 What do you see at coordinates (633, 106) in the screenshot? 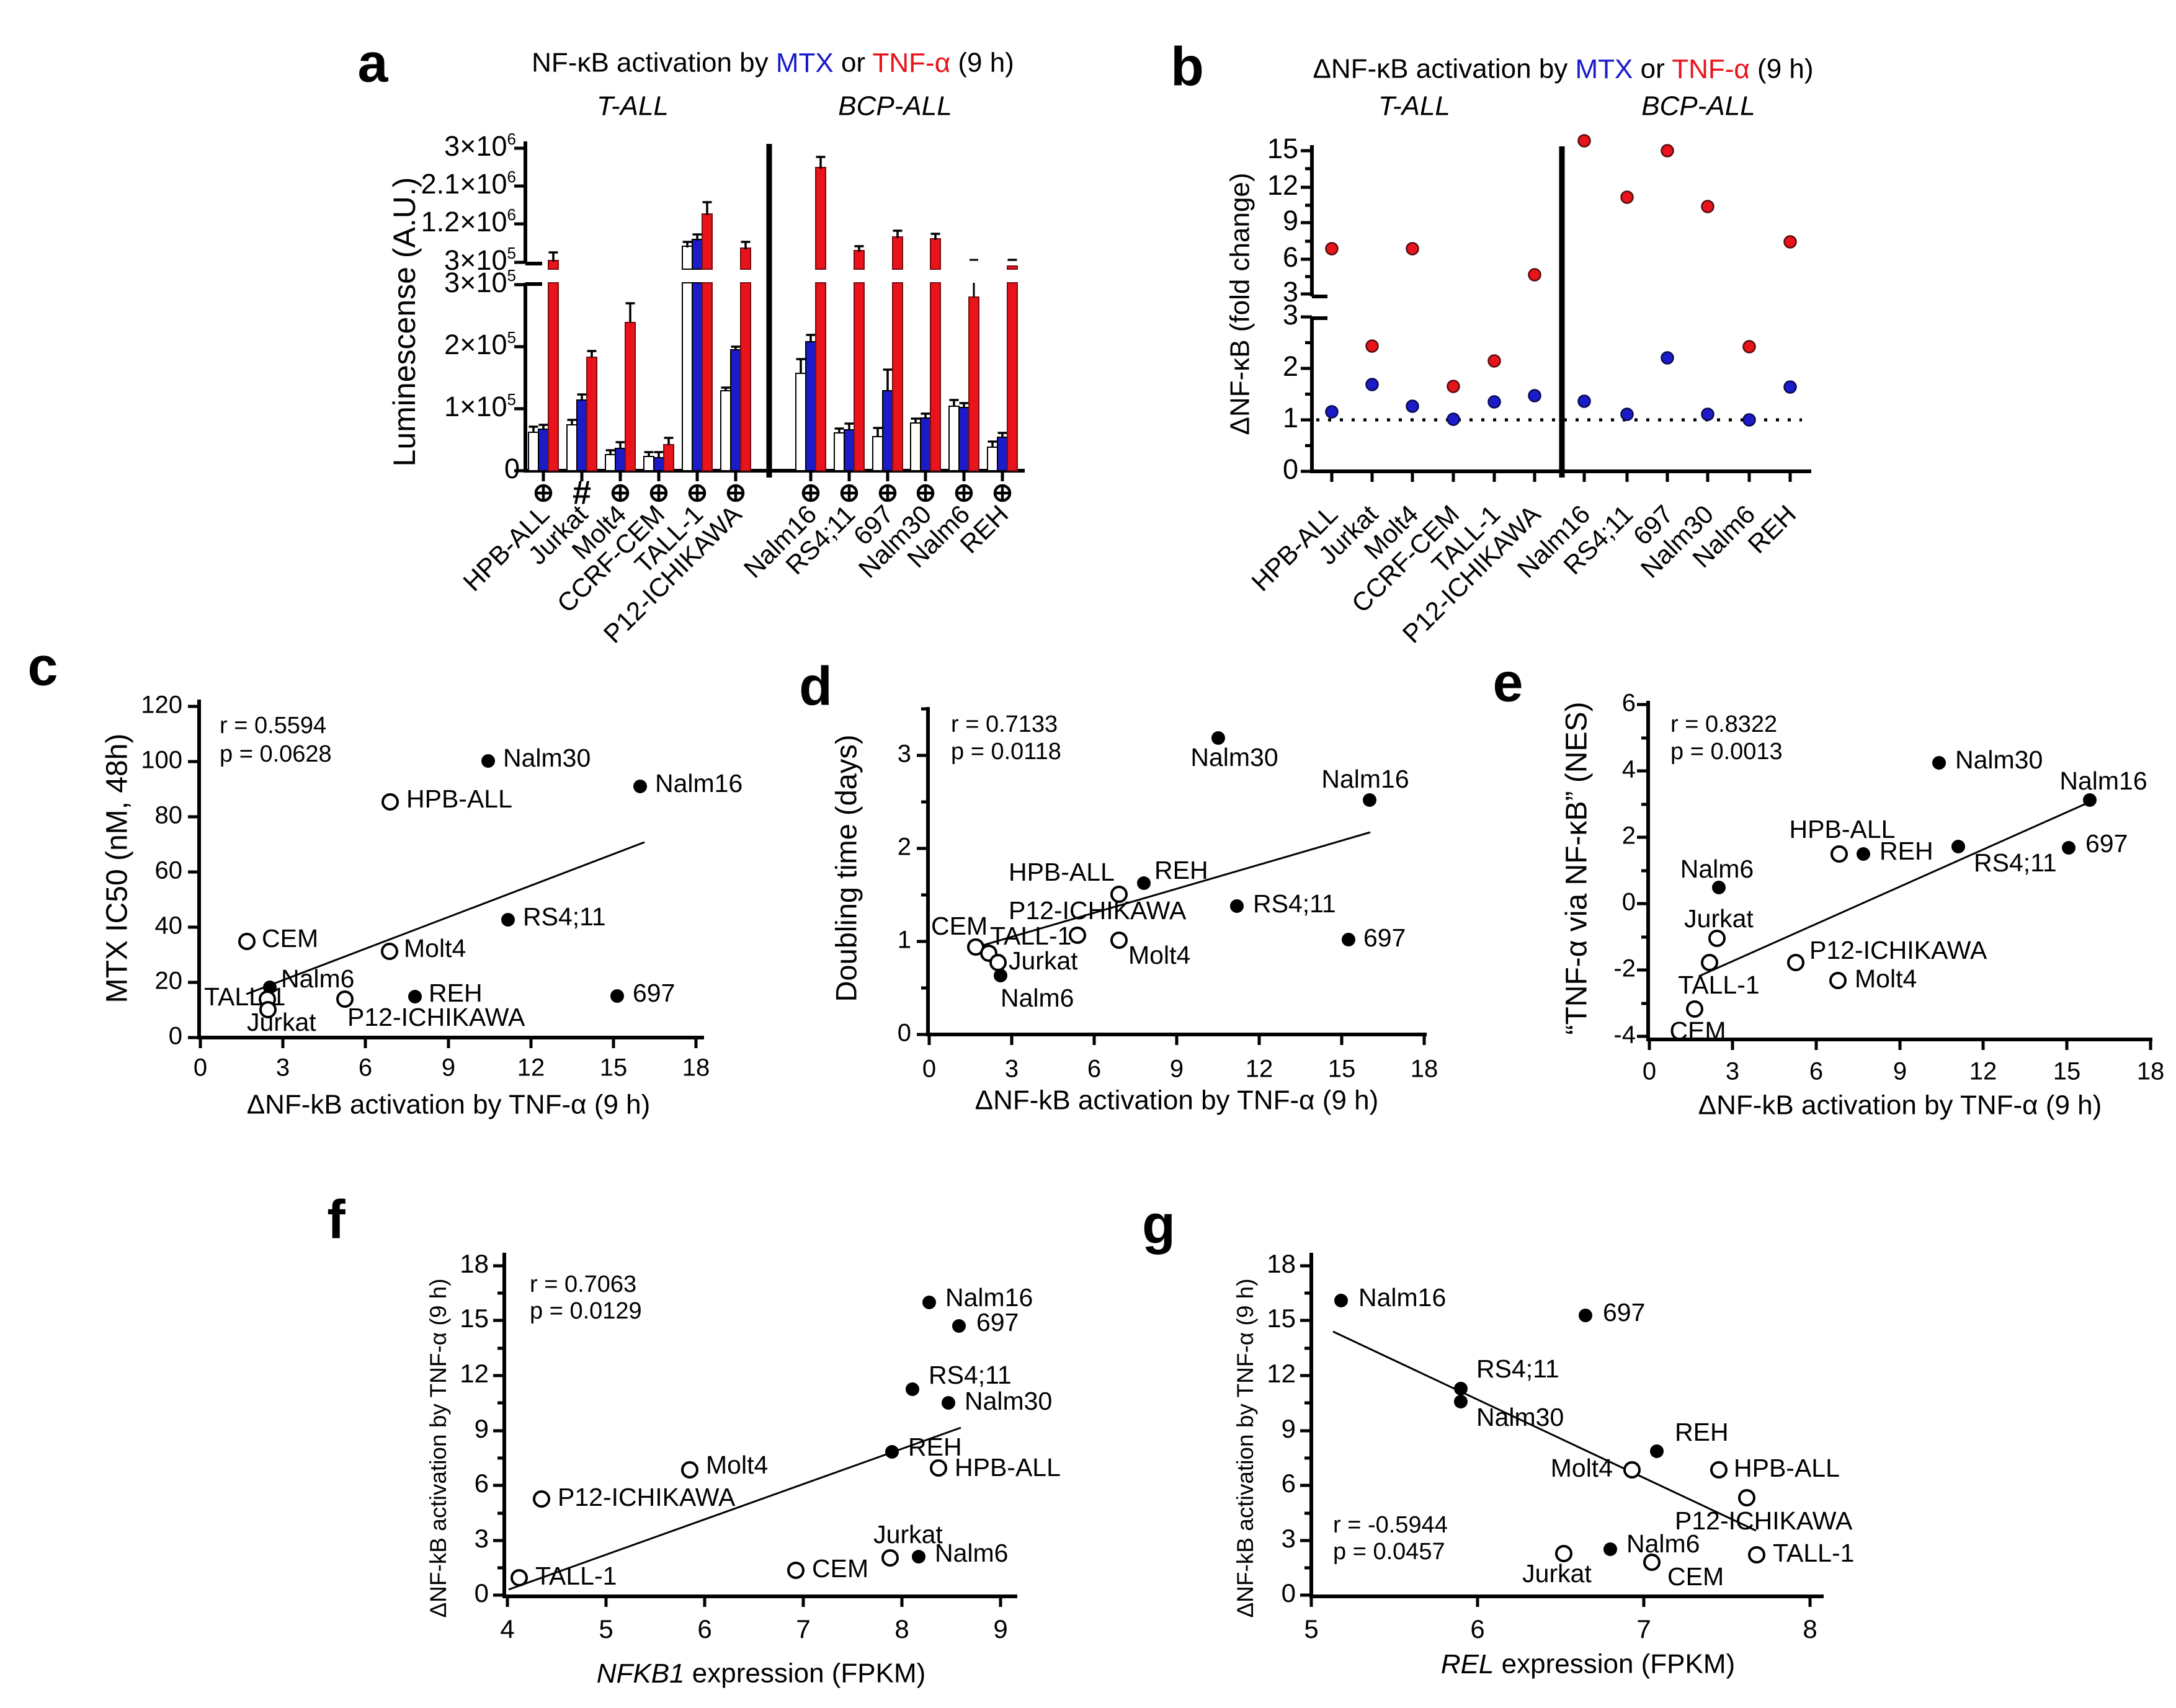
I see `svg-text: T-ALL` at bounding box center [633, 106].